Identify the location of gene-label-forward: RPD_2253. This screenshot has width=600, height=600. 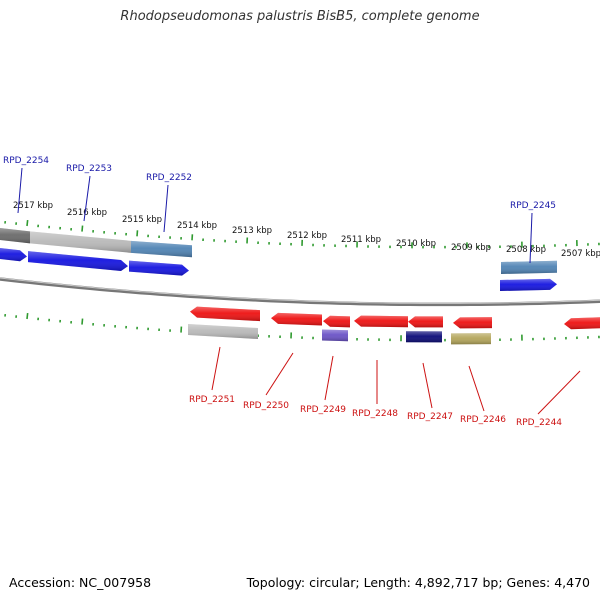
(89, 169).